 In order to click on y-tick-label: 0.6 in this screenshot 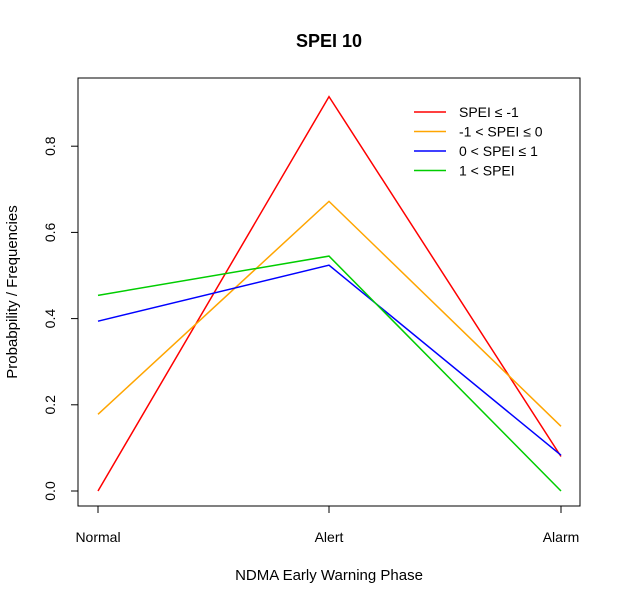, I will do `click(50, 232)`.